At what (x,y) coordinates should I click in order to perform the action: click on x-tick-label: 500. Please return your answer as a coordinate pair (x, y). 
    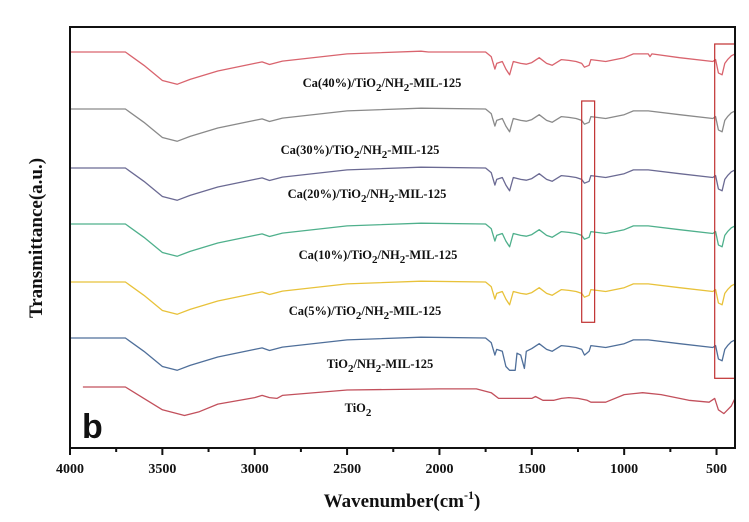
    Looking at the image, I should click on (716, 469).